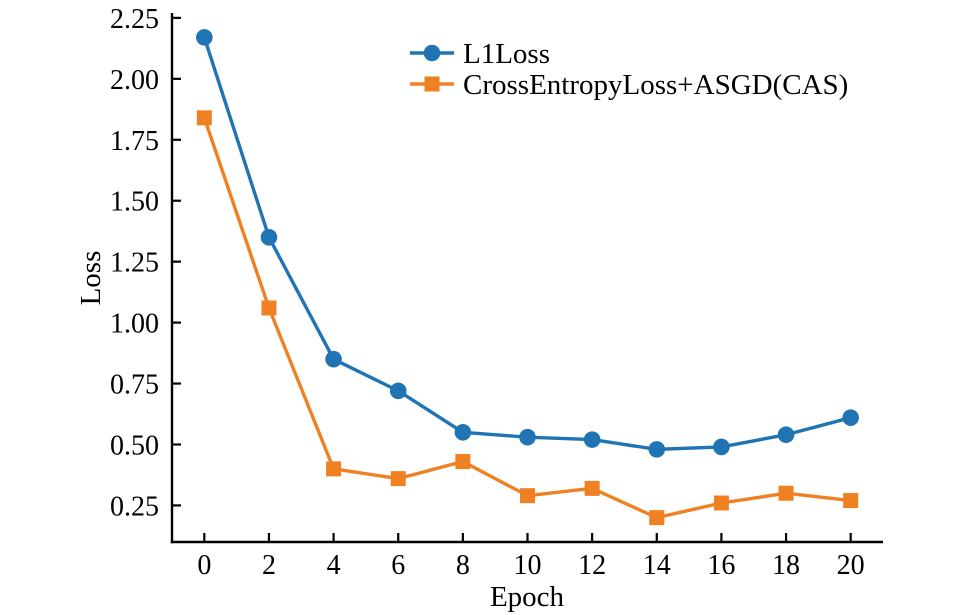 The width and height of the screenshot is (958, 615). What do you see at coordinates (91, 278) in the screenshot?
I see `y-axis-label: Loss` at bounding box center [91, 278].